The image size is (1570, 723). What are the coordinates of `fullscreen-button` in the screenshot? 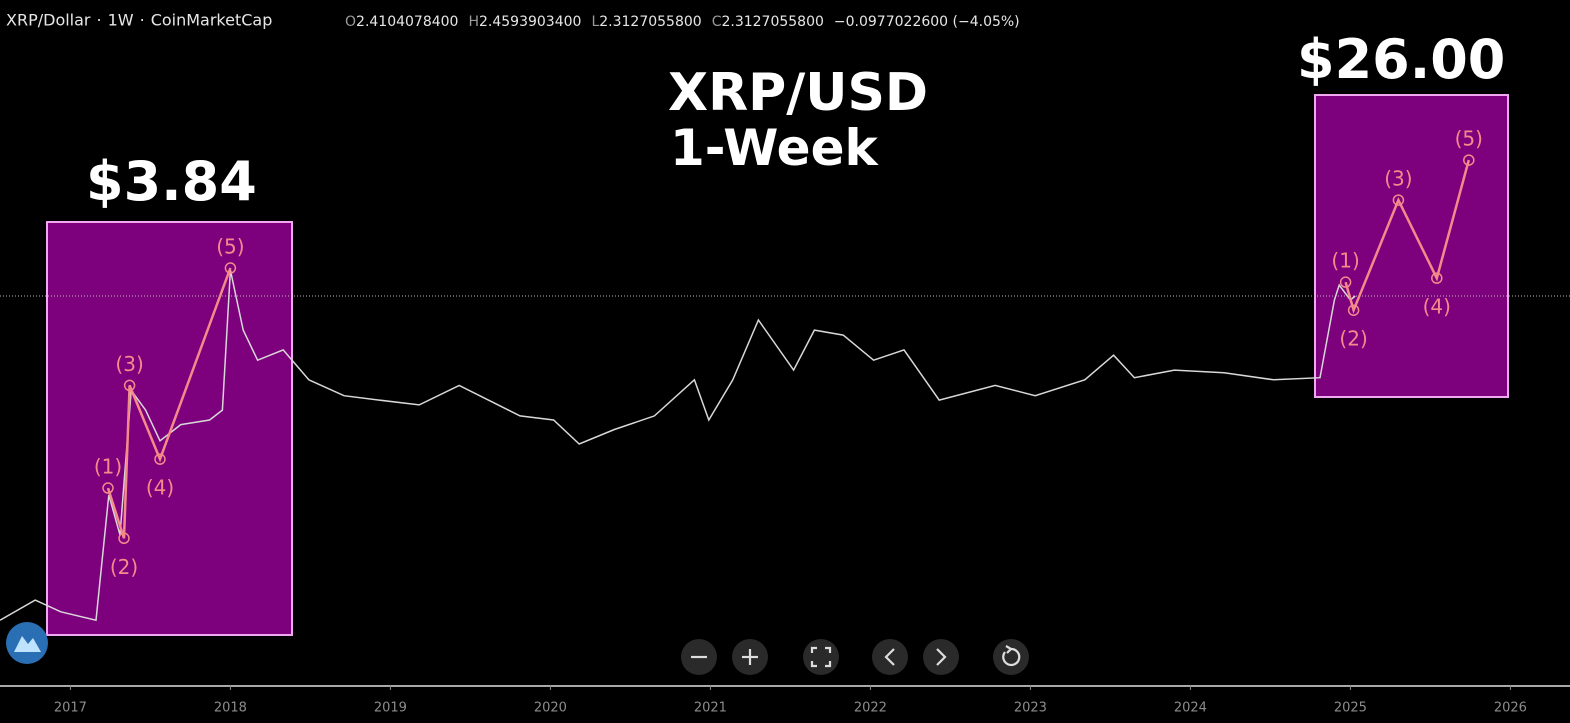 It's located at (821, 657).